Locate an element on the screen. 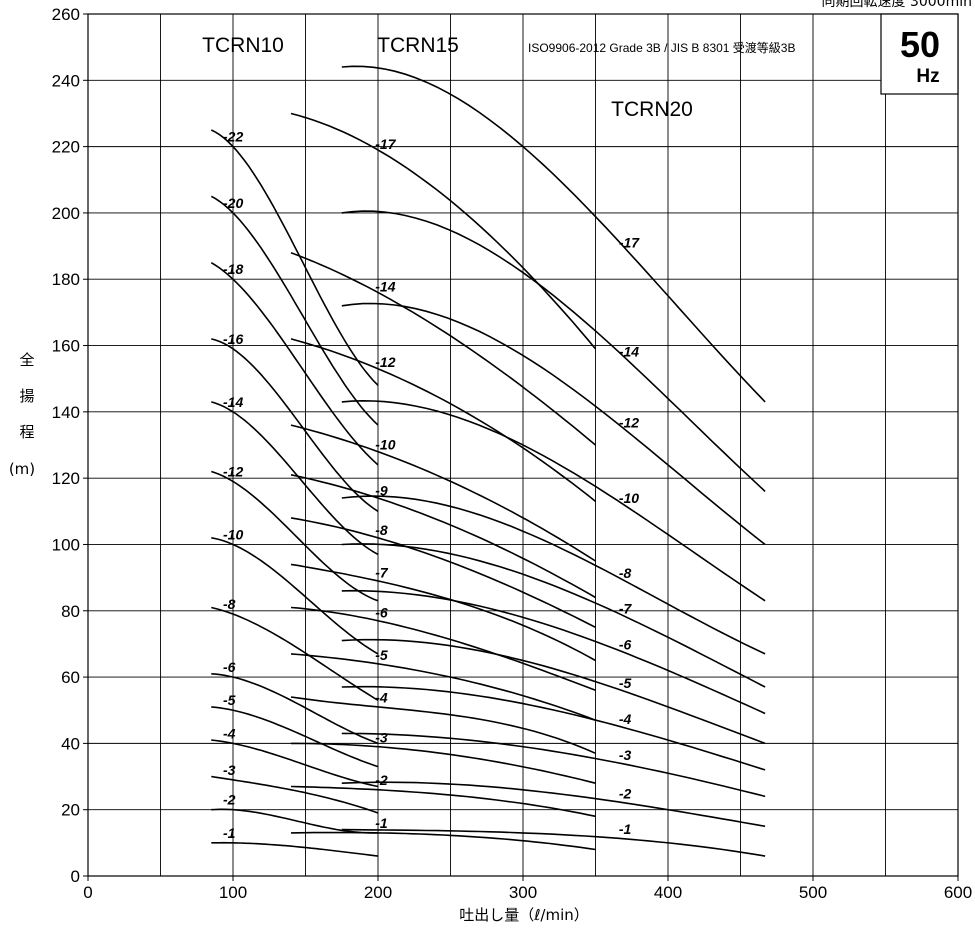  y-tick-label: 40 is located at coordinates (70, 743).